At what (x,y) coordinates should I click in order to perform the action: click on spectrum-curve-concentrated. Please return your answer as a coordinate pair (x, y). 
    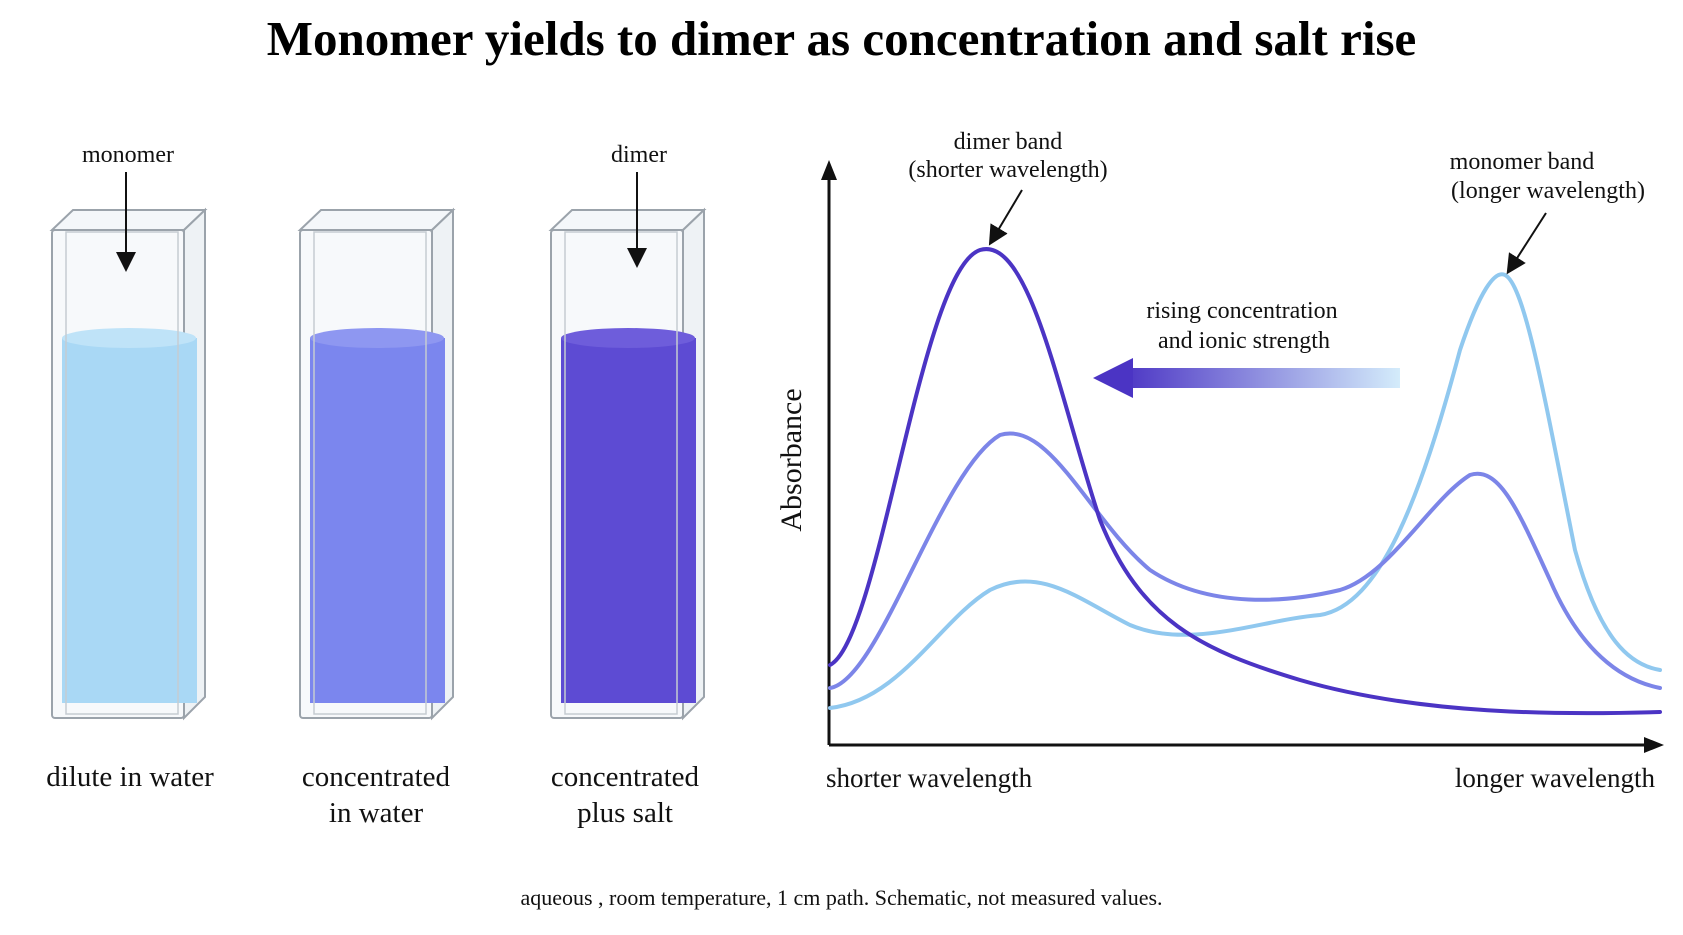
    Looking at the image, I should click on (1245, 560).